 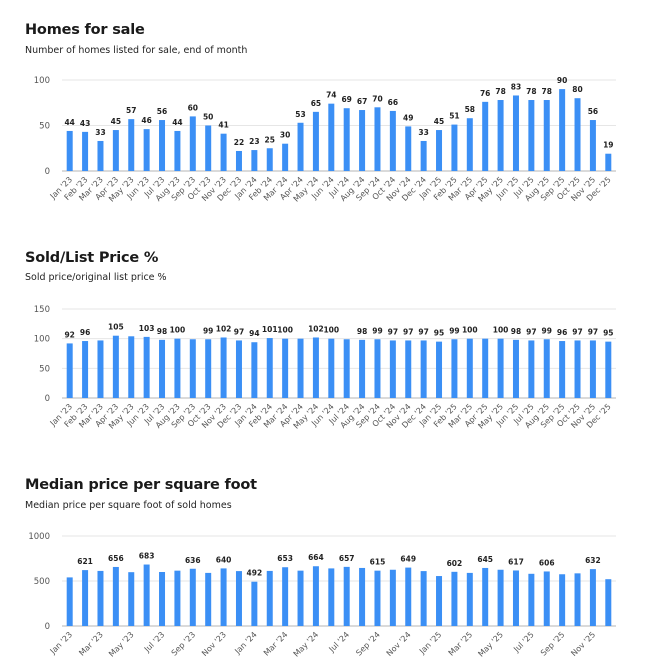 What do you see at coordinates (455, 563) in the screenshot?
I see `data-label: 602` at bounding box center [455, 563].